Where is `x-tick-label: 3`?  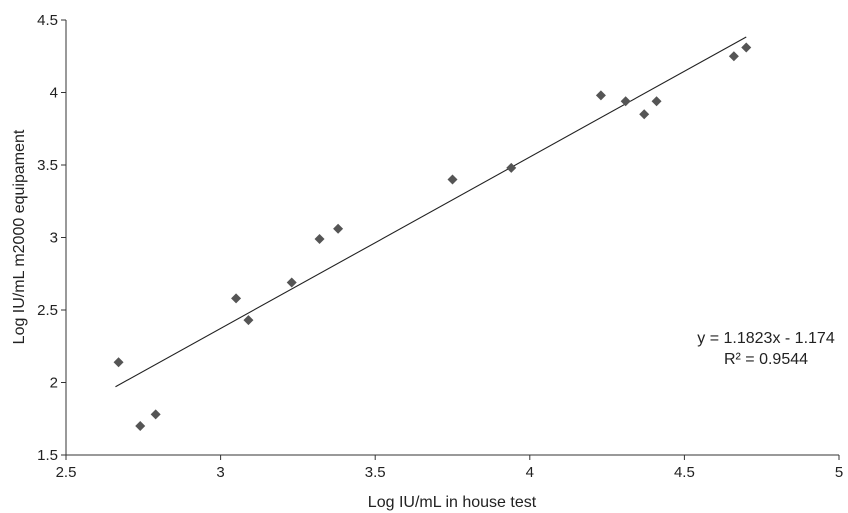 x-tick-label: 3 is located at coordinates (220, 472).